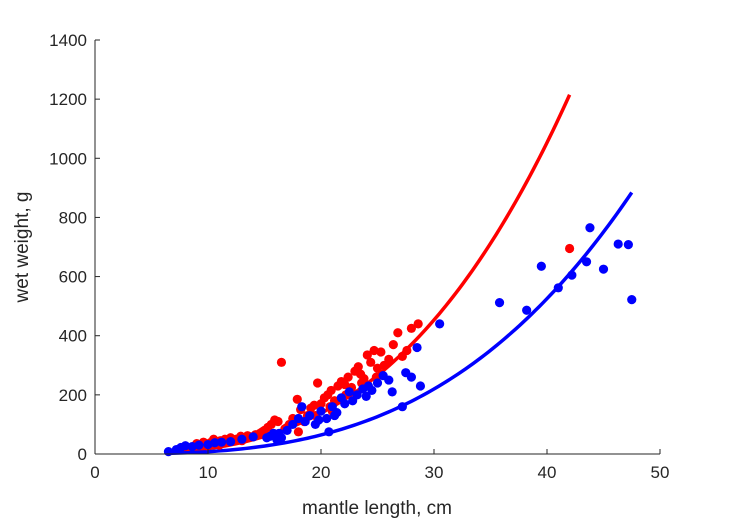 This screenshot has width=729, height=521. I want to click on x-tick-label: 40, so click(547, 472).